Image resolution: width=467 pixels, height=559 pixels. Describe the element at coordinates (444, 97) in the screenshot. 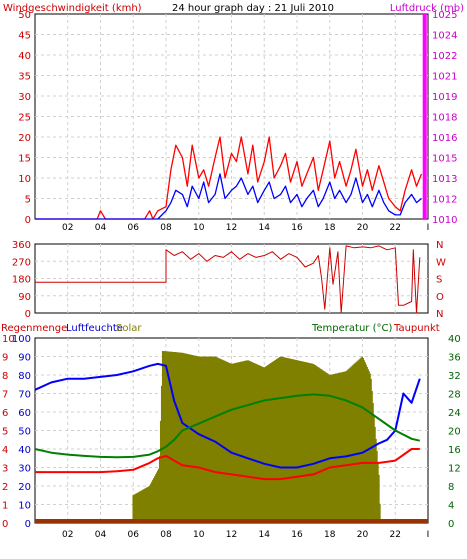

I see `y-tick-label-right: 1019` at that location.